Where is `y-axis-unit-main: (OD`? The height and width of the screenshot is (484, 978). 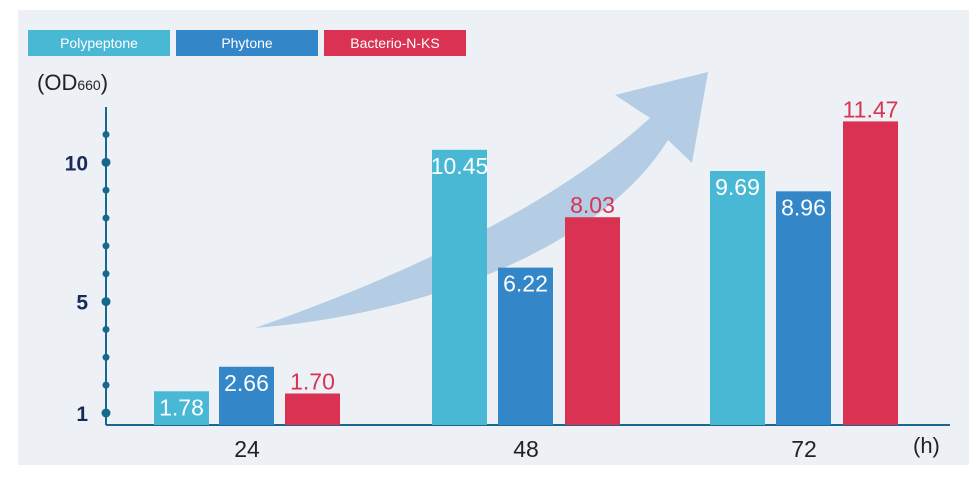 y-axis-unit-main: (OD is located at coordinates (57, 82).